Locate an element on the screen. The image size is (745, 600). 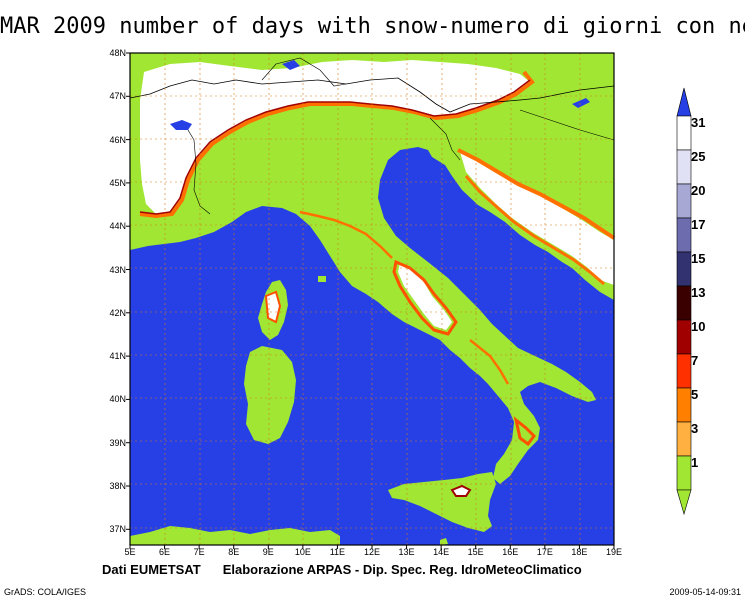
alps-snow is located at coordinates (335, 137).